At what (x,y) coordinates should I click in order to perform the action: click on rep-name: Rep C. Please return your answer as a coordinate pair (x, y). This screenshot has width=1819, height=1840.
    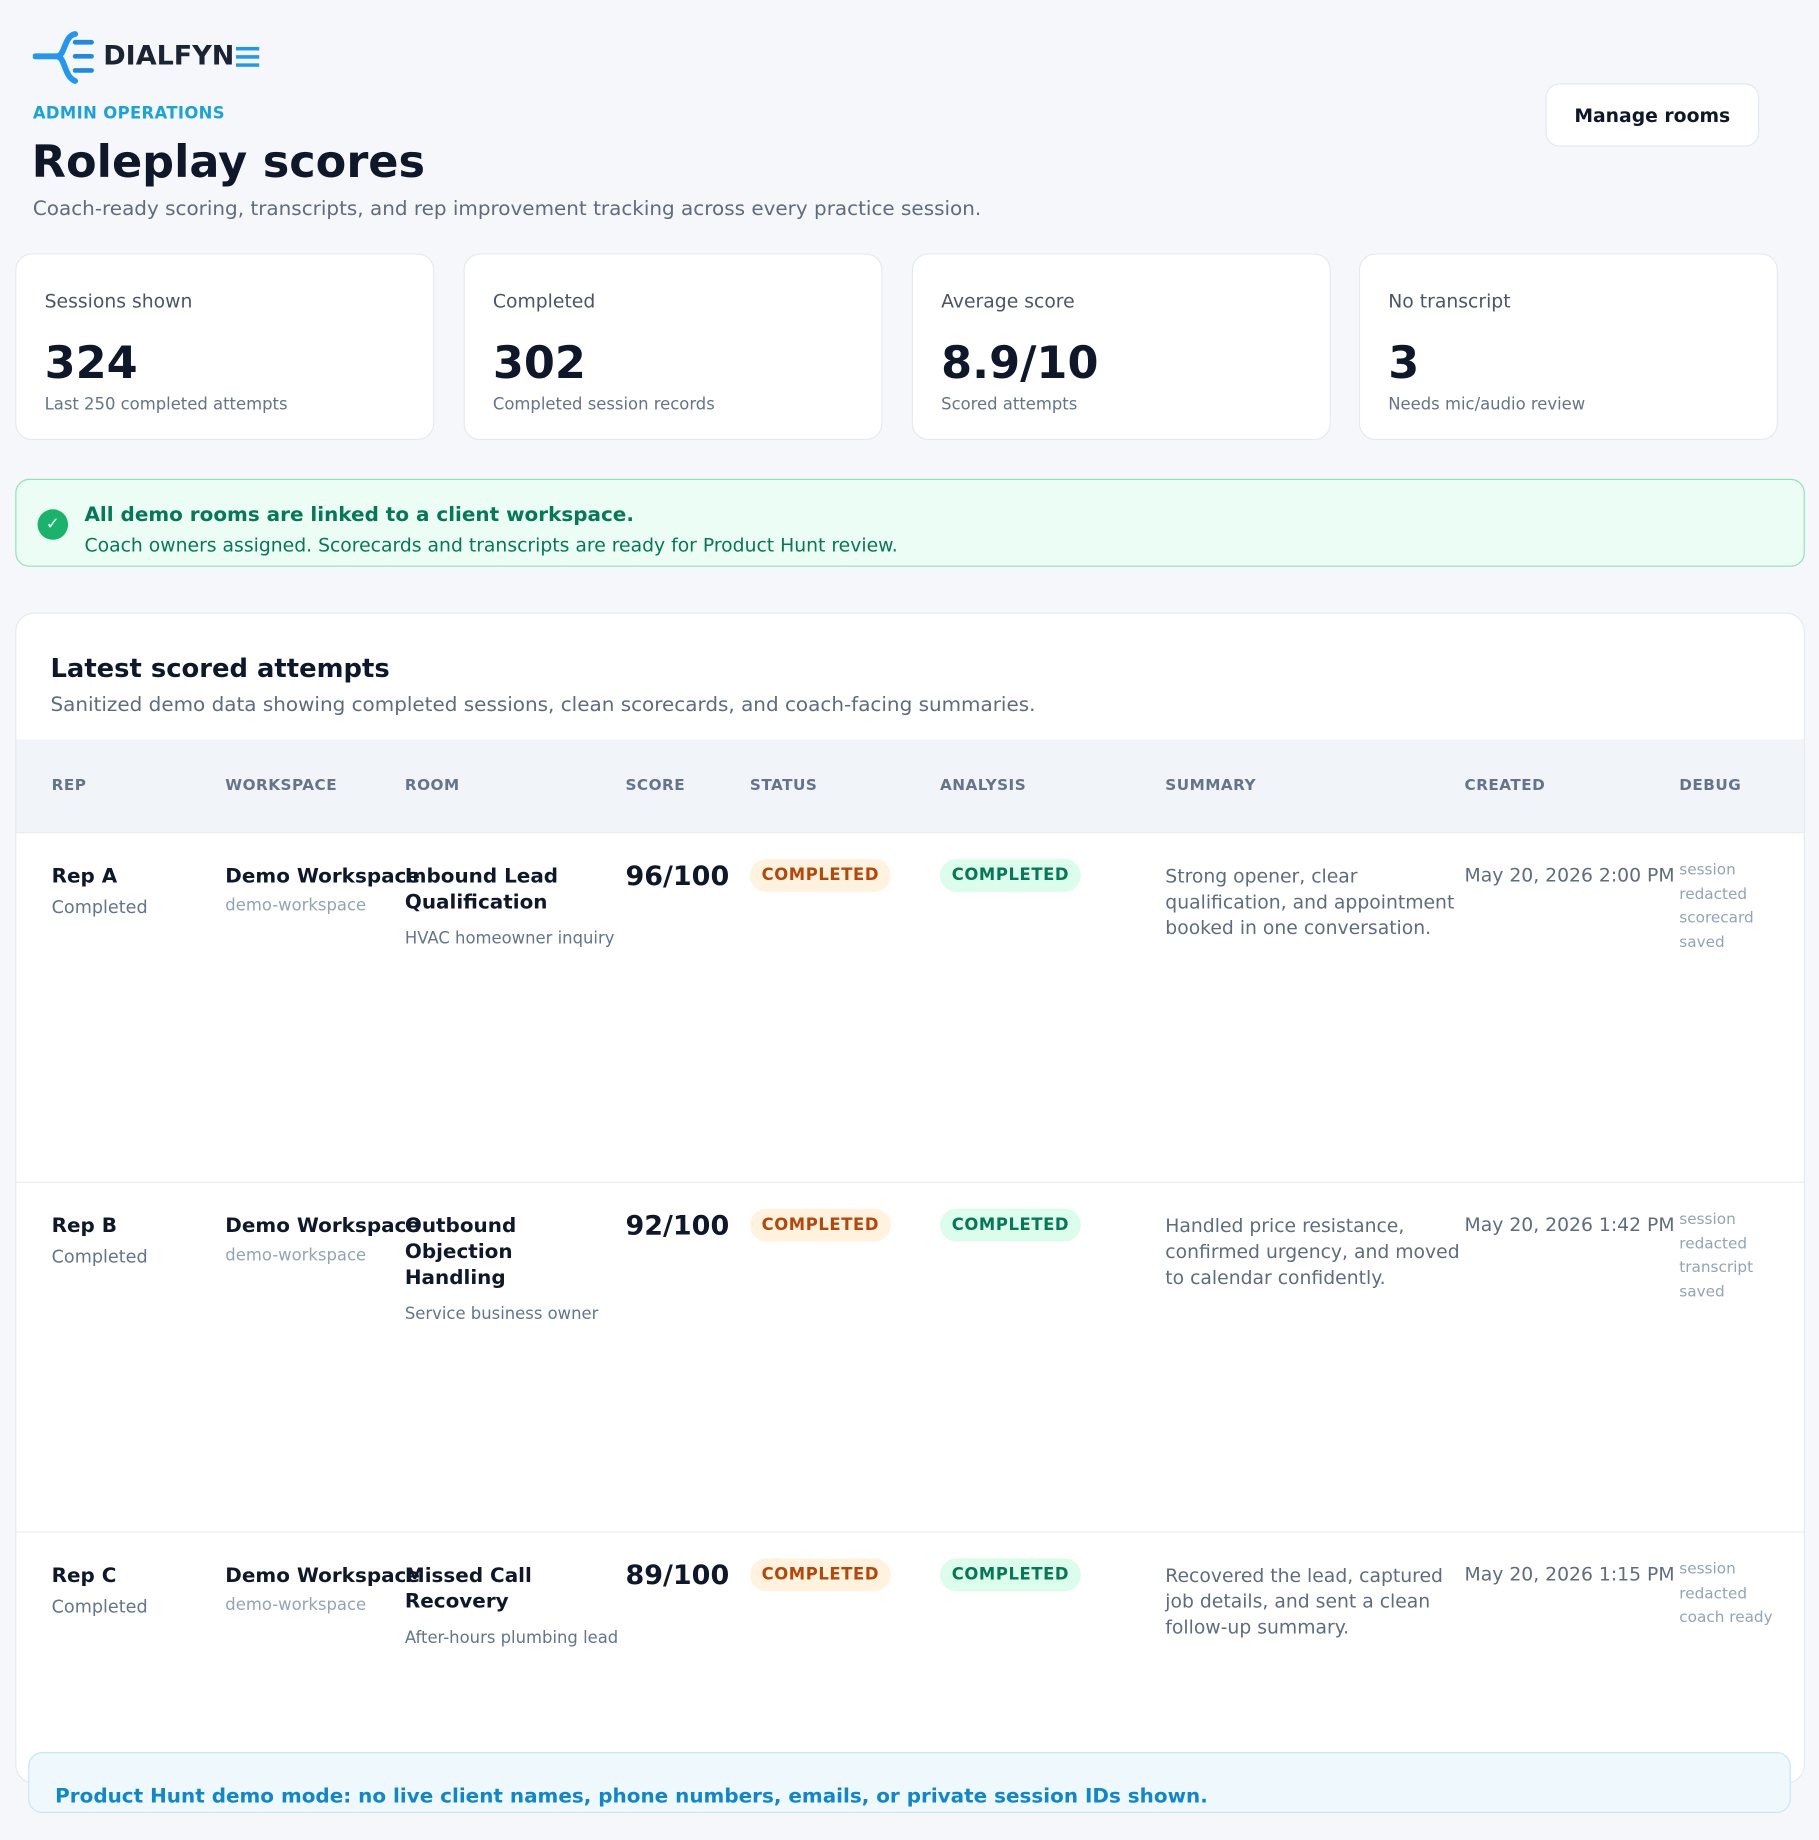
    Looking at the image, I should click on (84, 1576).